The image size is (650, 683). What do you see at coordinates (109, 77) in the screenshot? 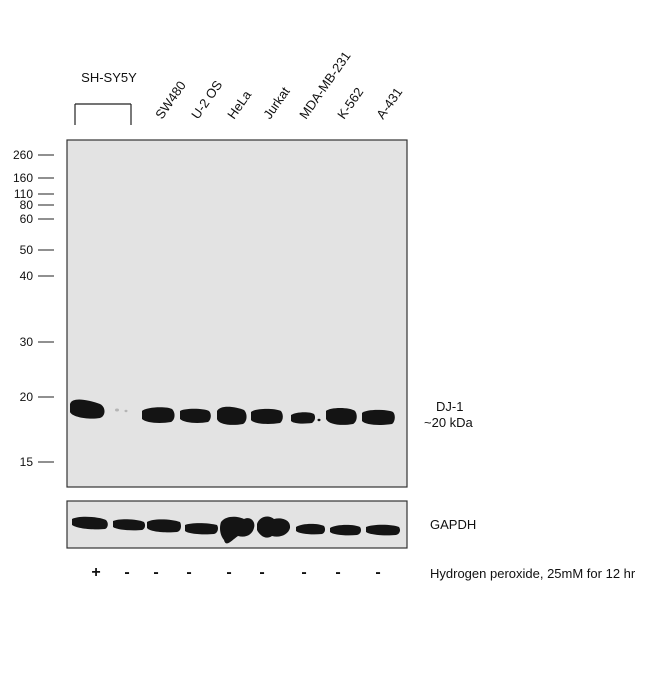
I see `lane-label-sh-sy5y: SH-SY5Y` at bounding box center [109, 77].